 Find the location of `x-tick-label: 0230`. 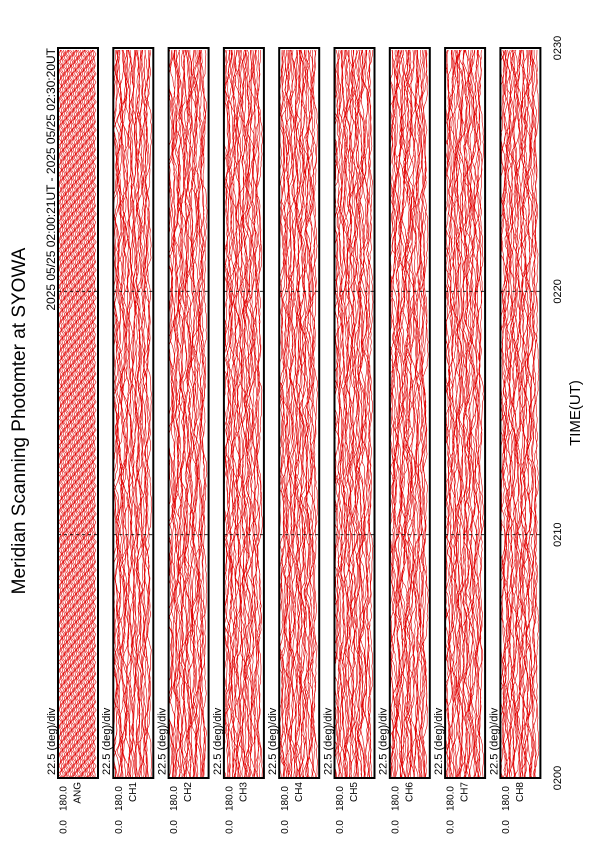

x-tick-label: 0230 is located at coordinates (558, 48).